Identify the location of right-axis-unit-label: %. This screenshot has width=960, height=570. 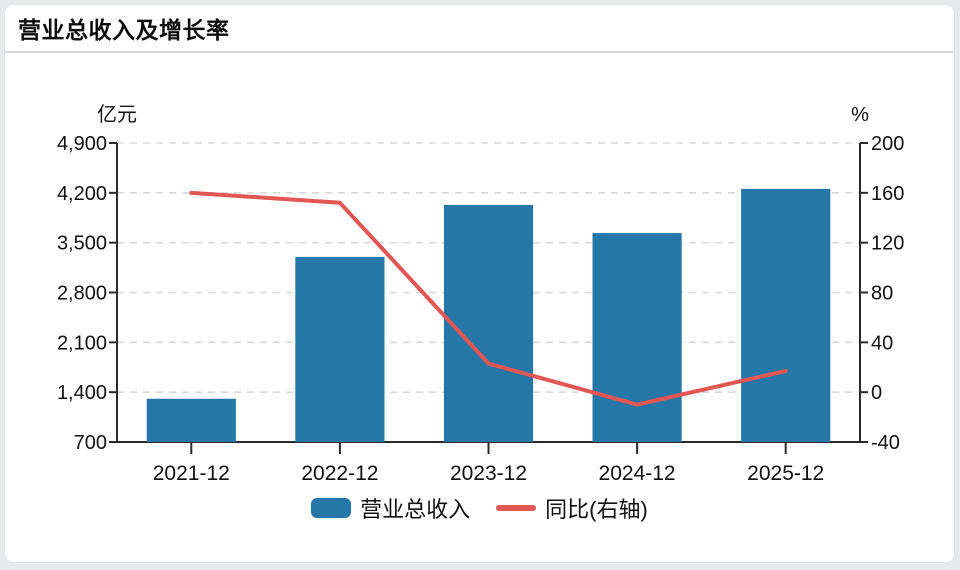
(860, 115).